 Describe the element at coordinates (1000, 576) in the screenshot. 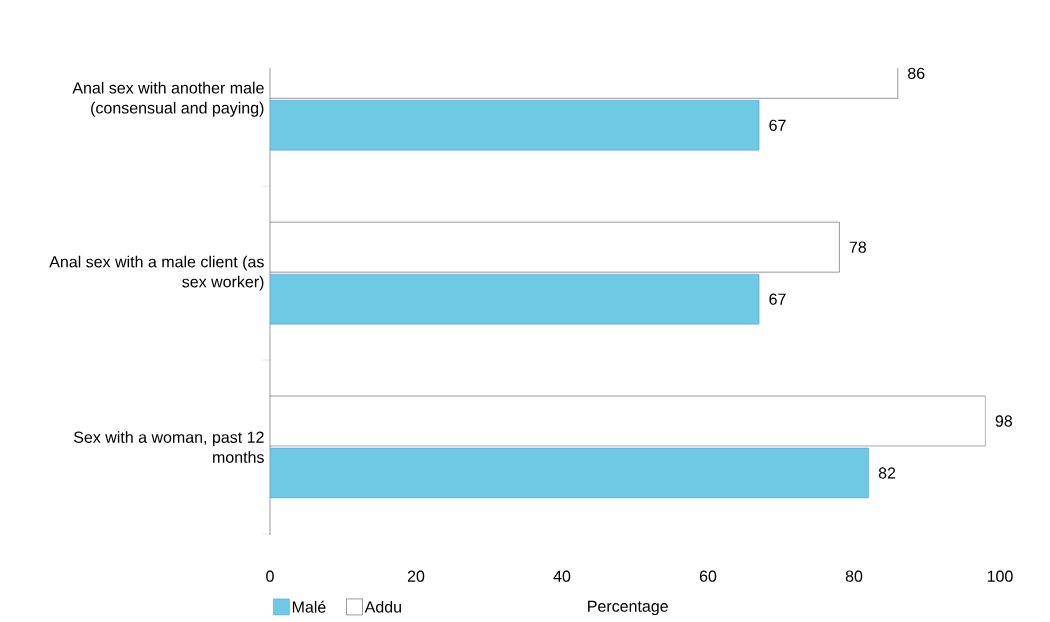

I see `x-tick-label: 100` at that location.